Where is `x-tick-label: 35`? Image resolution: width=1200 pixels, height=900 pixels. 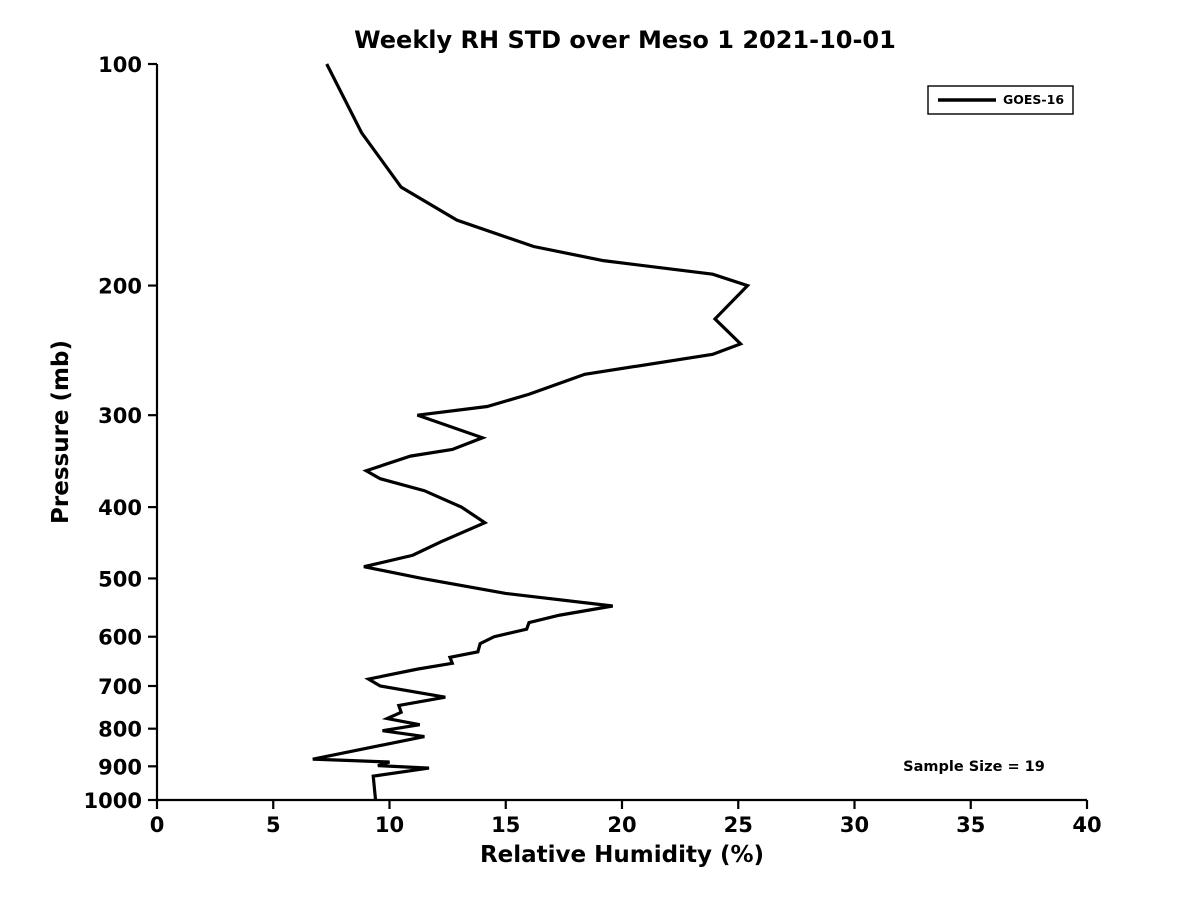 x-tick-label: 35 is located at coordinates (970, 825).